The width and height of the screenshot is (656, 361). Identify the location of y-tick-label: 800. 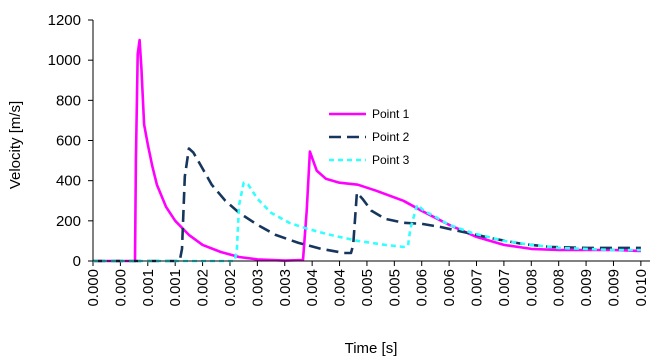
(68, 100).